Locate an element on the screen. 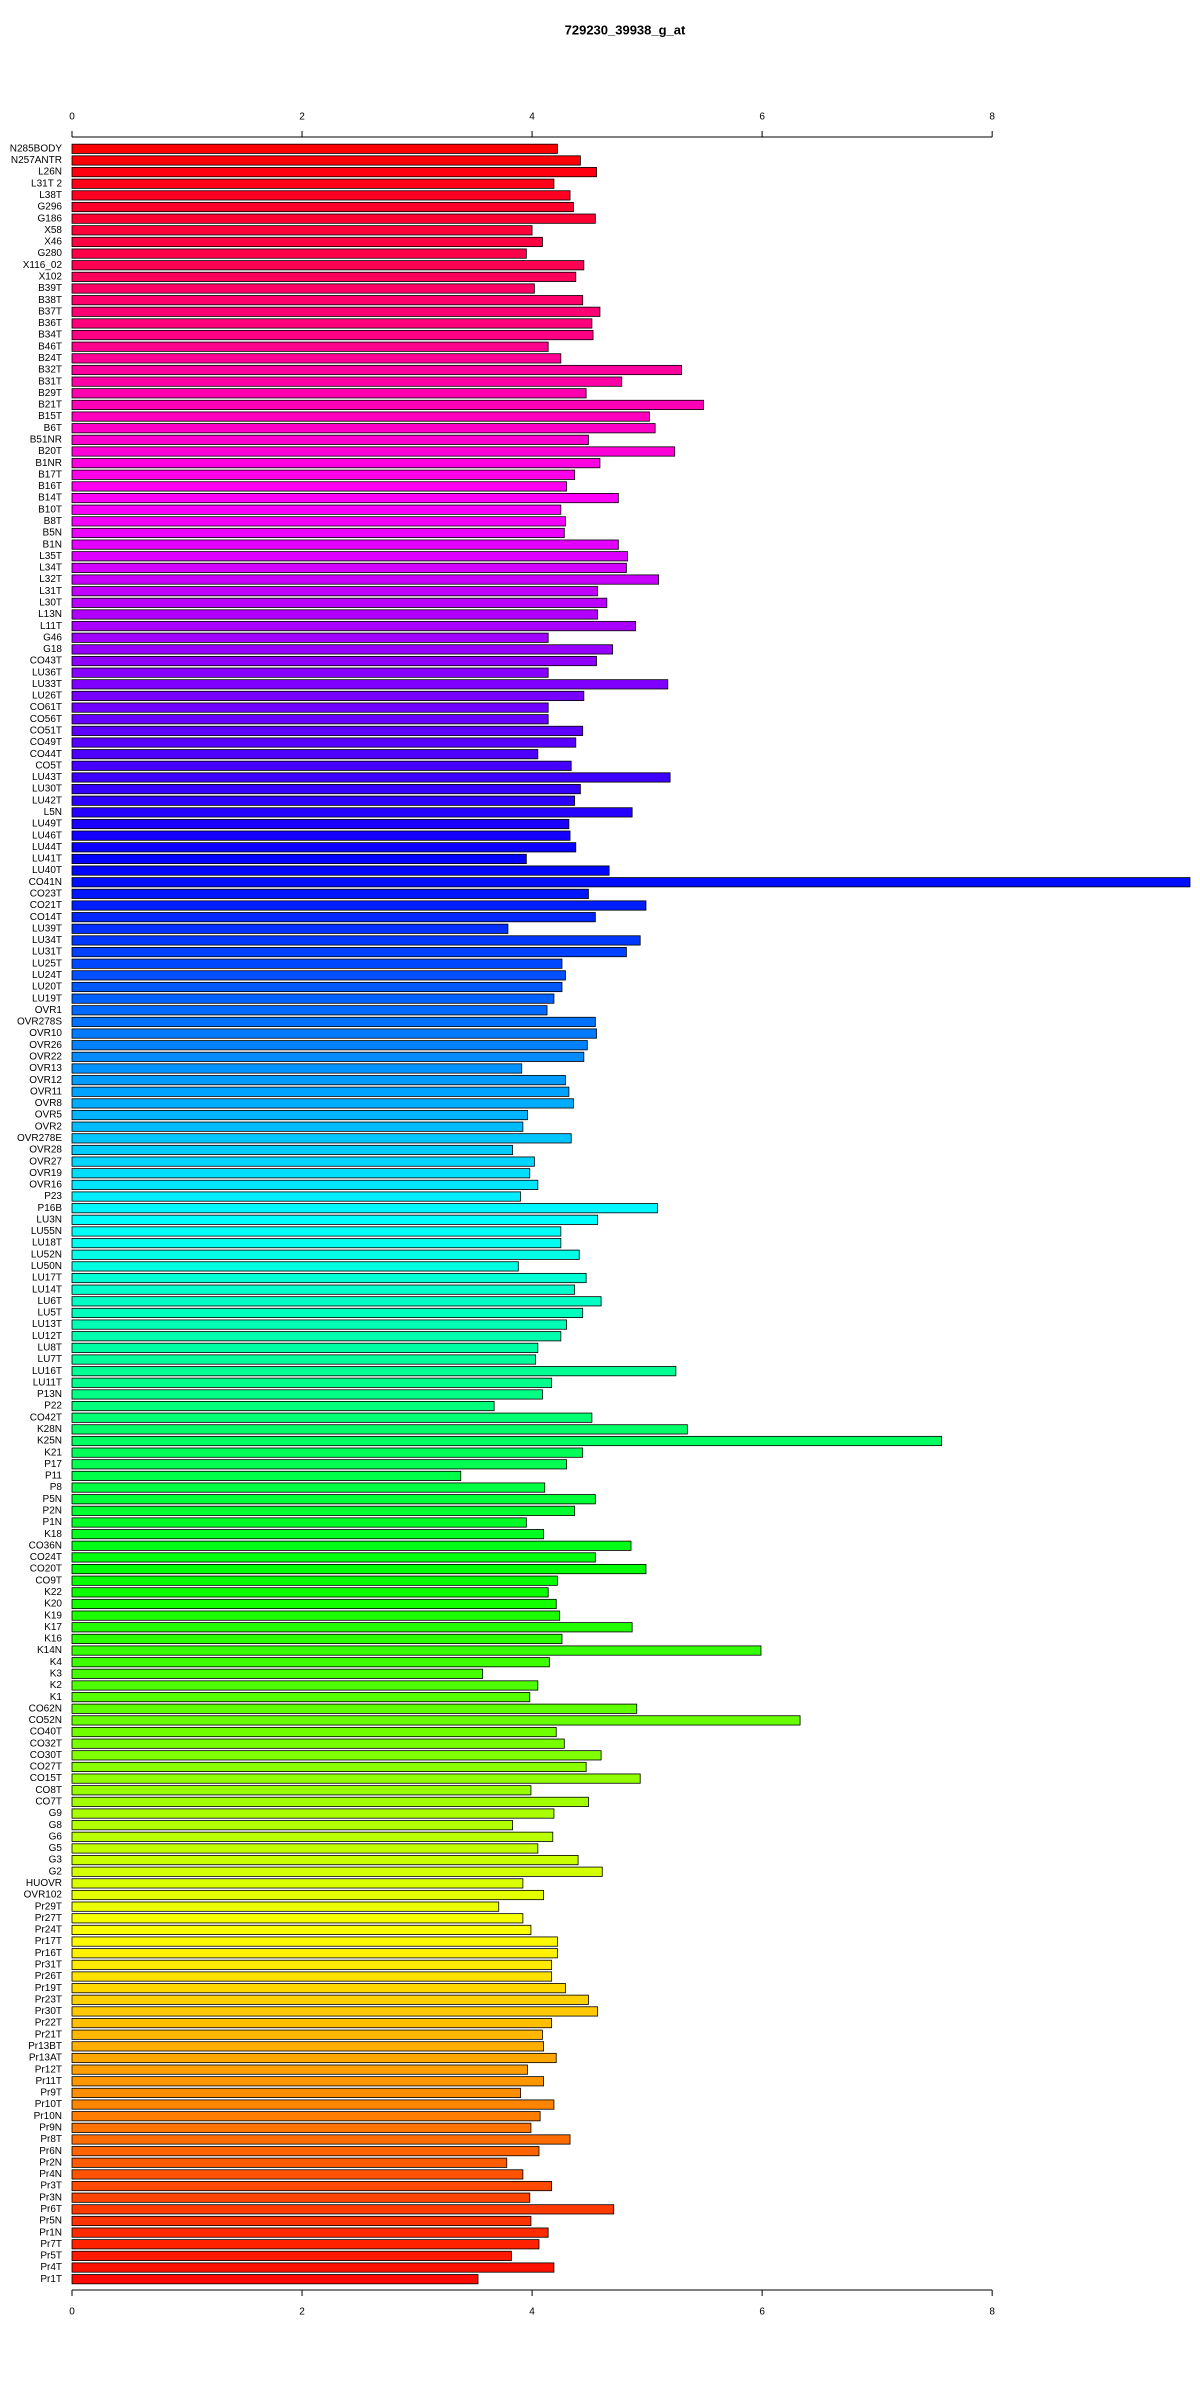 The image size is (1200, 2400). y-tick-label: Pr10N is located at coordinates (48, 2116).